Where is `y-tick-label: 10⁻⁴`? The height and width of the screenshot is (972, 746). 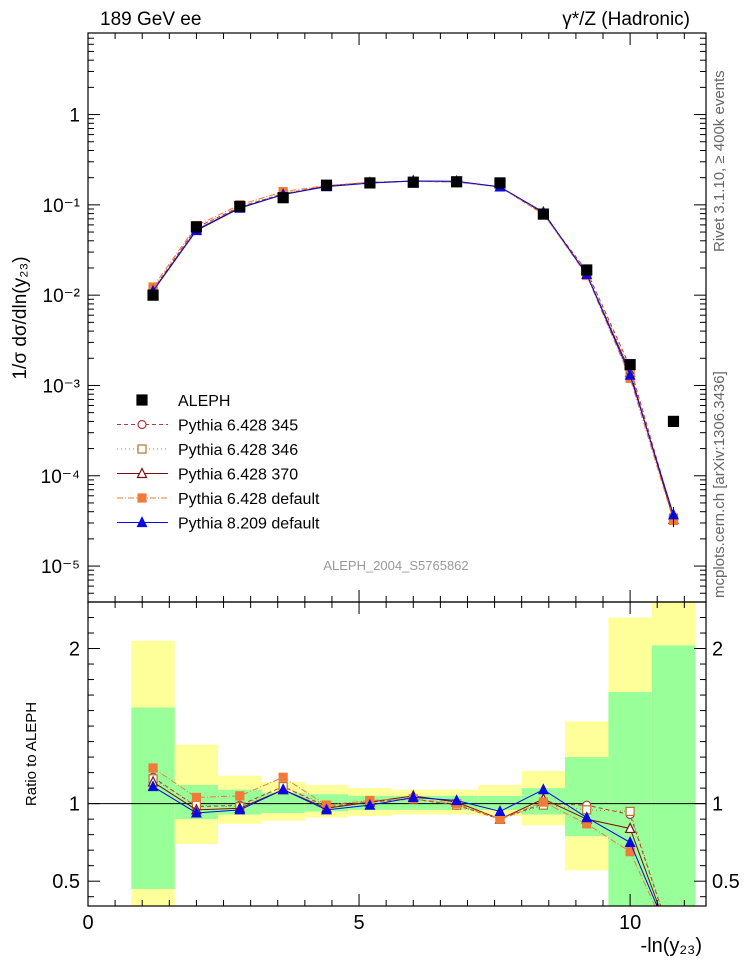
y-tick-label: 10⁻⁴ is located at coordinates (60, 477).